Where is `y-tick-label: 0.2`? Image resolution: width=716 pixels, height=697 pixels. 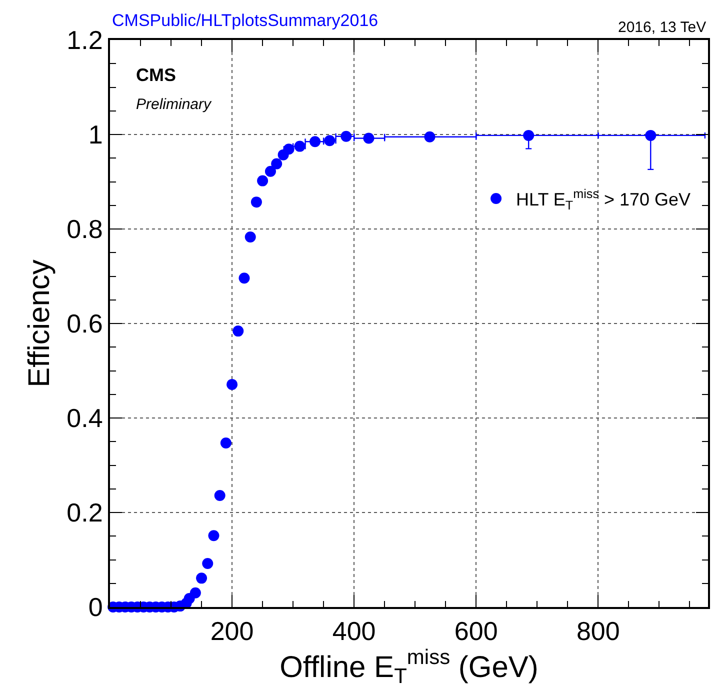 y-tick-label: 0.2 is located at coordinates (84, 513).